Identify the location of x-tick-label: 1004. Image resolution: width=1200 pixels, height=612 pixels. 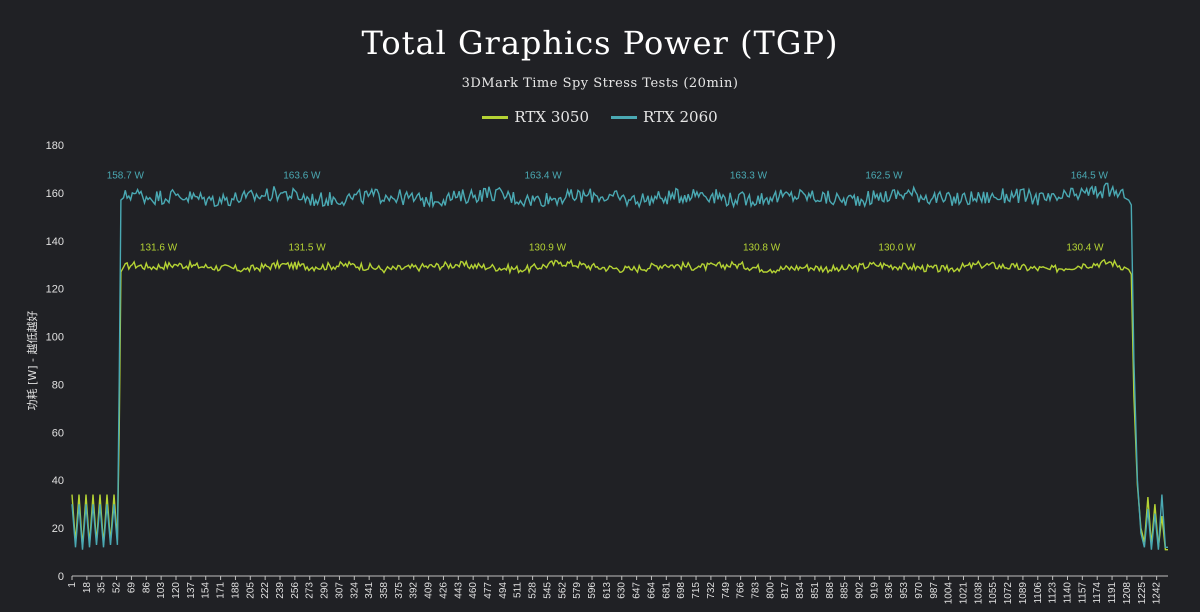
(949, 593).